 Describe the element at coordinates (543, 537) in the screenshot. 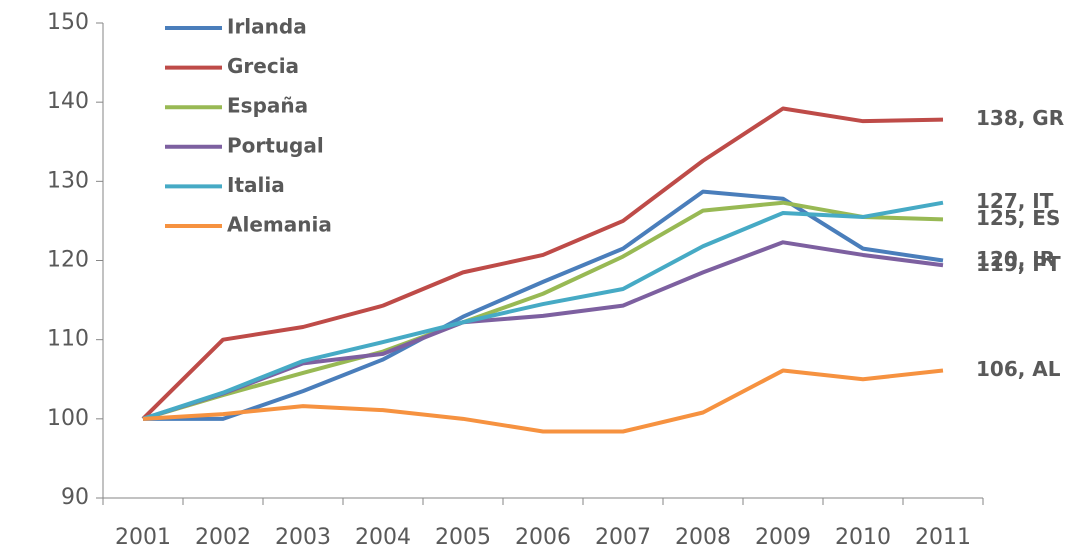

I see `x-tick-label: 2006` at that location.